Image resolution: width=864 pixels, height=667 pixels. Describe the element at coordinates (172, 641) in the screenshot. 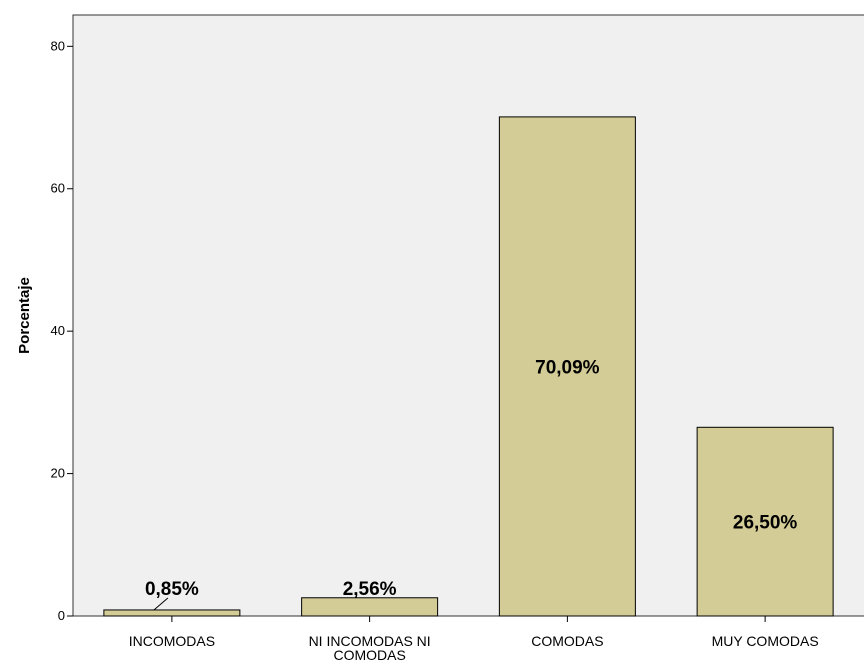

I see `x-tick-label: INCOMODAS` at that location.